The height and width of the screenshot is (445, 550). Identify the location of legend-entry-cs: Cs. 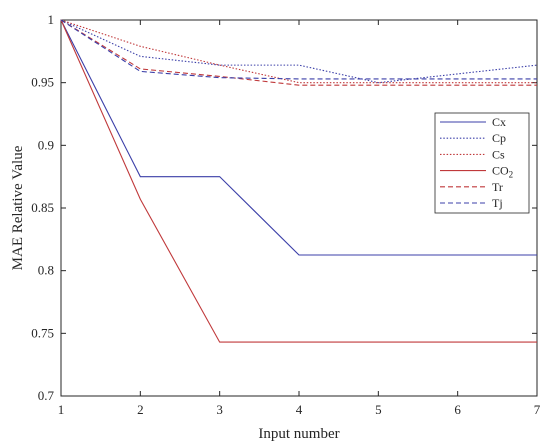
(498, 154).